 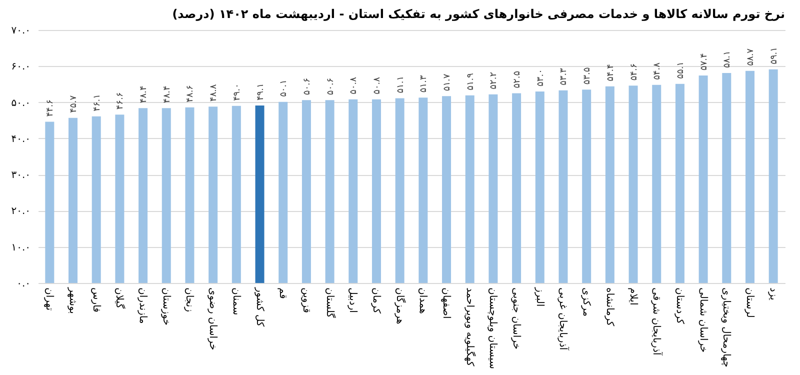 What do you see at coordinates (774, 55) in the screenshot?
I see `data-label: ۵۹.۱` at bounding box center [774, 55].